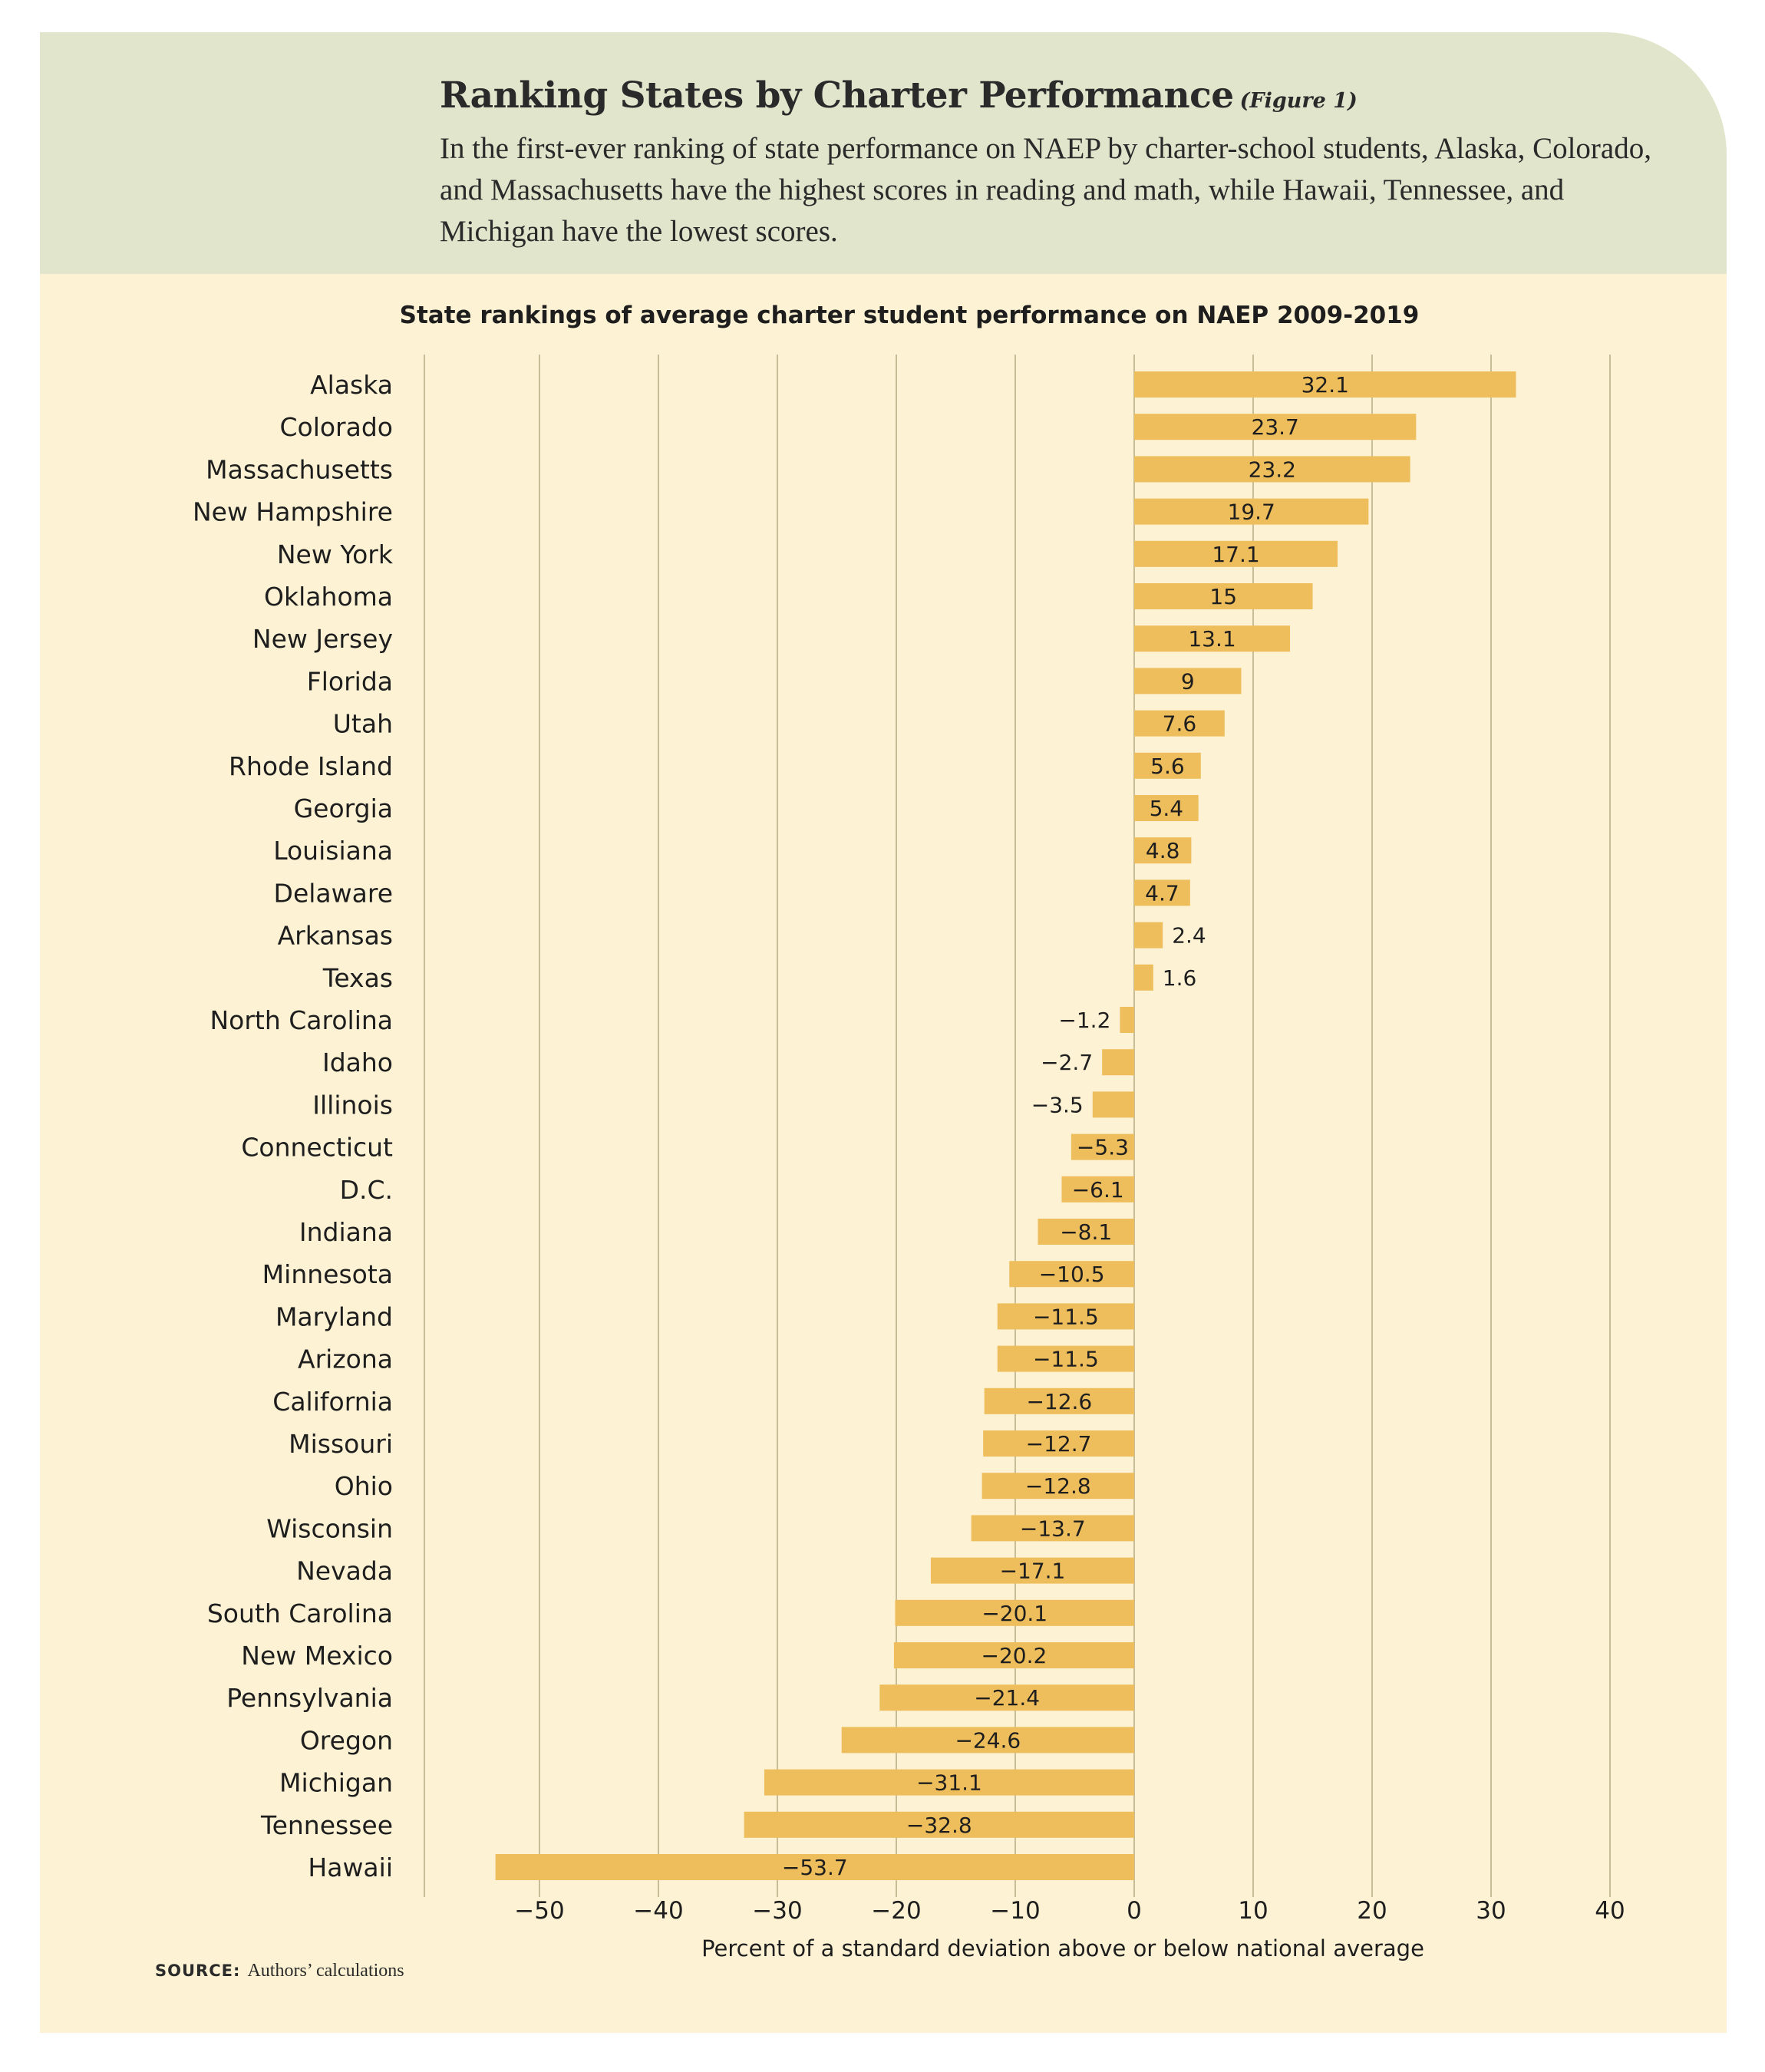 This screenshot has height=2072, width=1765. I want to click on data-label: −31.1, so click(949, 1783).